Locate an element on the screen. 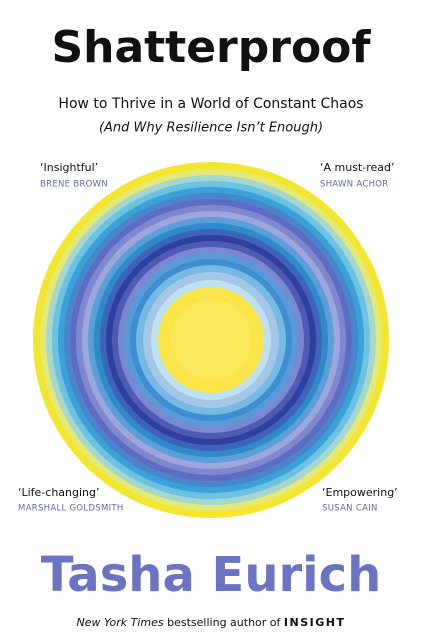 The image size is (422, 640). quote-source: BRENÉ BROWN is located at coordinates (74, 184).